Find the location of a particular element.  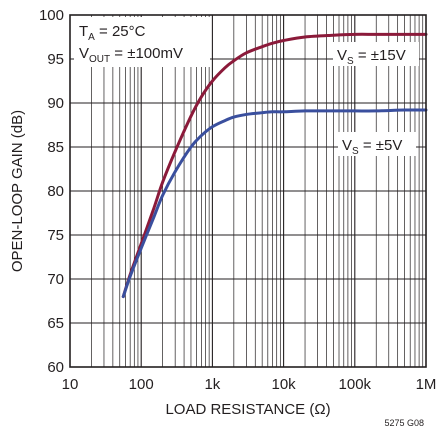

figure-code: 5275 G08 is located at coordinates (404, 423).